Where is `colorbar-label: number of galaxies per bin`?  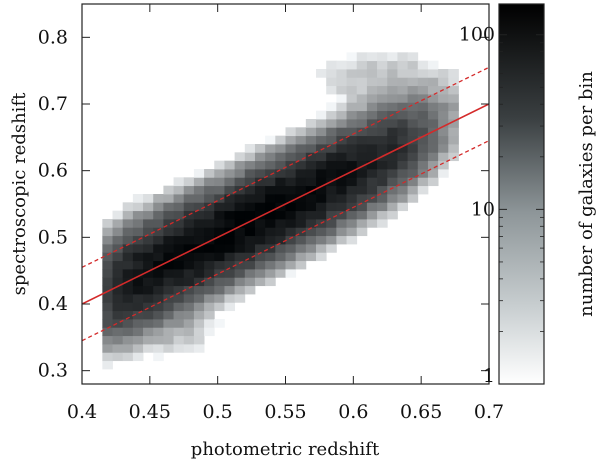
colorbar-label: number of galaxies per bin is located at coordinates (586, 194).